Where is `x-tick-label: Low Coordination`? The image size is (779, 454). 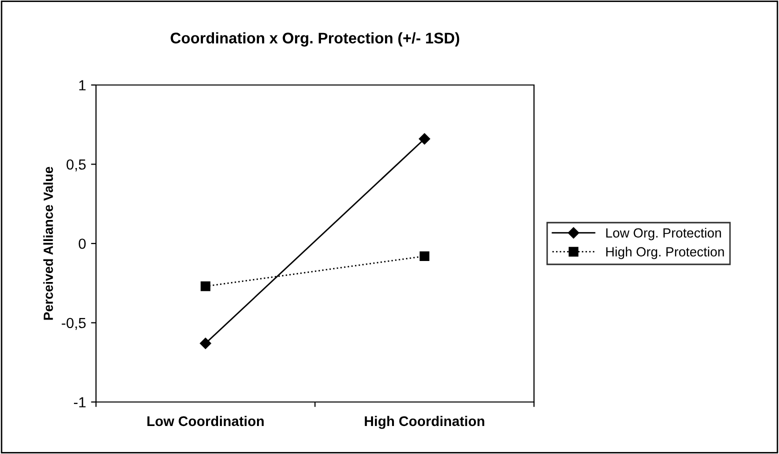
x-tick-label: Low Coordination is located at coordinates (205, 421).